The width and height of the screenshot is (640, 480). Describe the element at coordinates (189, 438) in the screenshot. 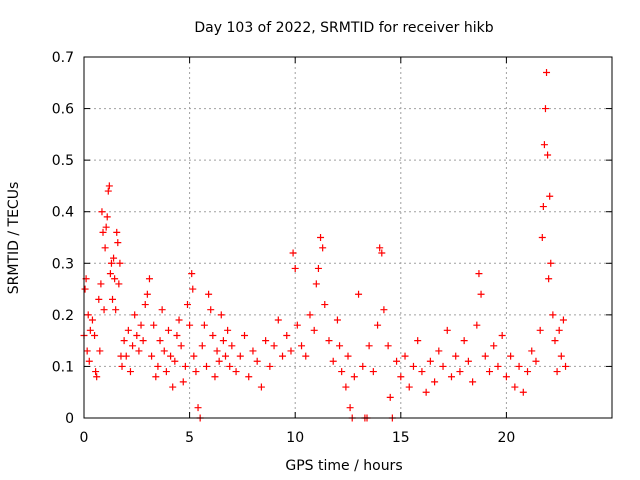

I see `x-tick-label: 5` at that location.